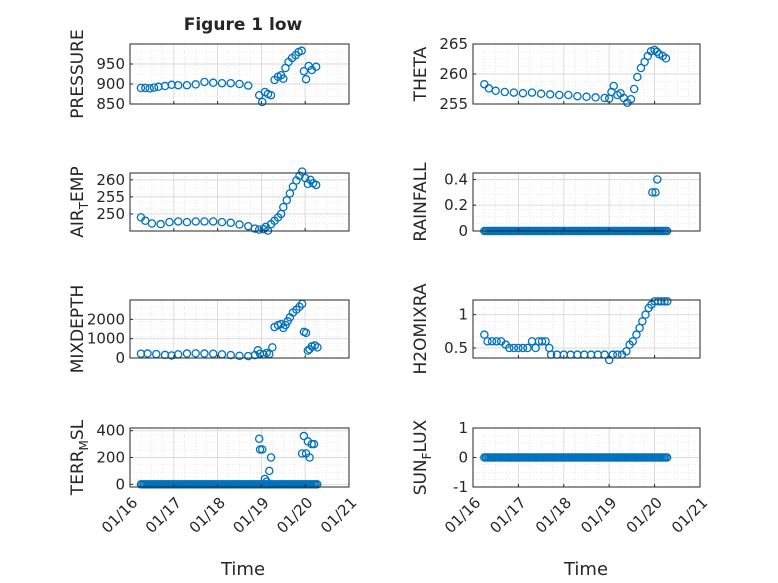  I want to click on y-tick-label: 400, so click(110, 431).